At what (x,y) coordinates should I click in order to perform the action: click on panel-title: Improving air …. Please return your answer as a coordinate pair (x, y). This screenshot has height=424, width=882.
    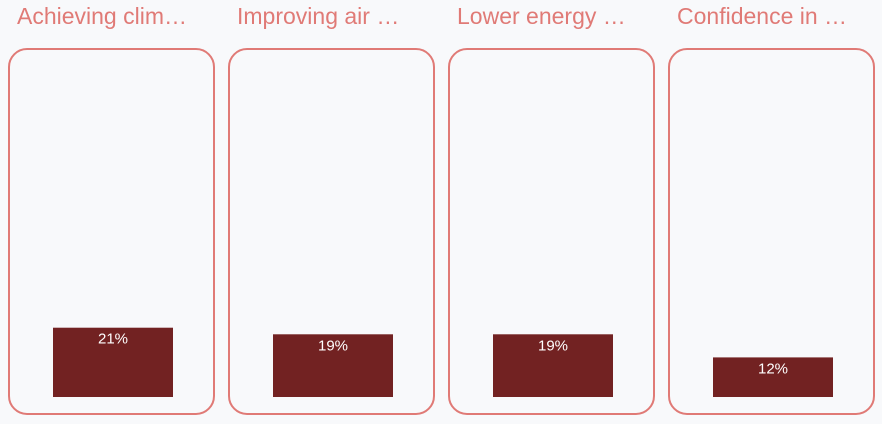
    Looking at the image, I should click on (318, 16).